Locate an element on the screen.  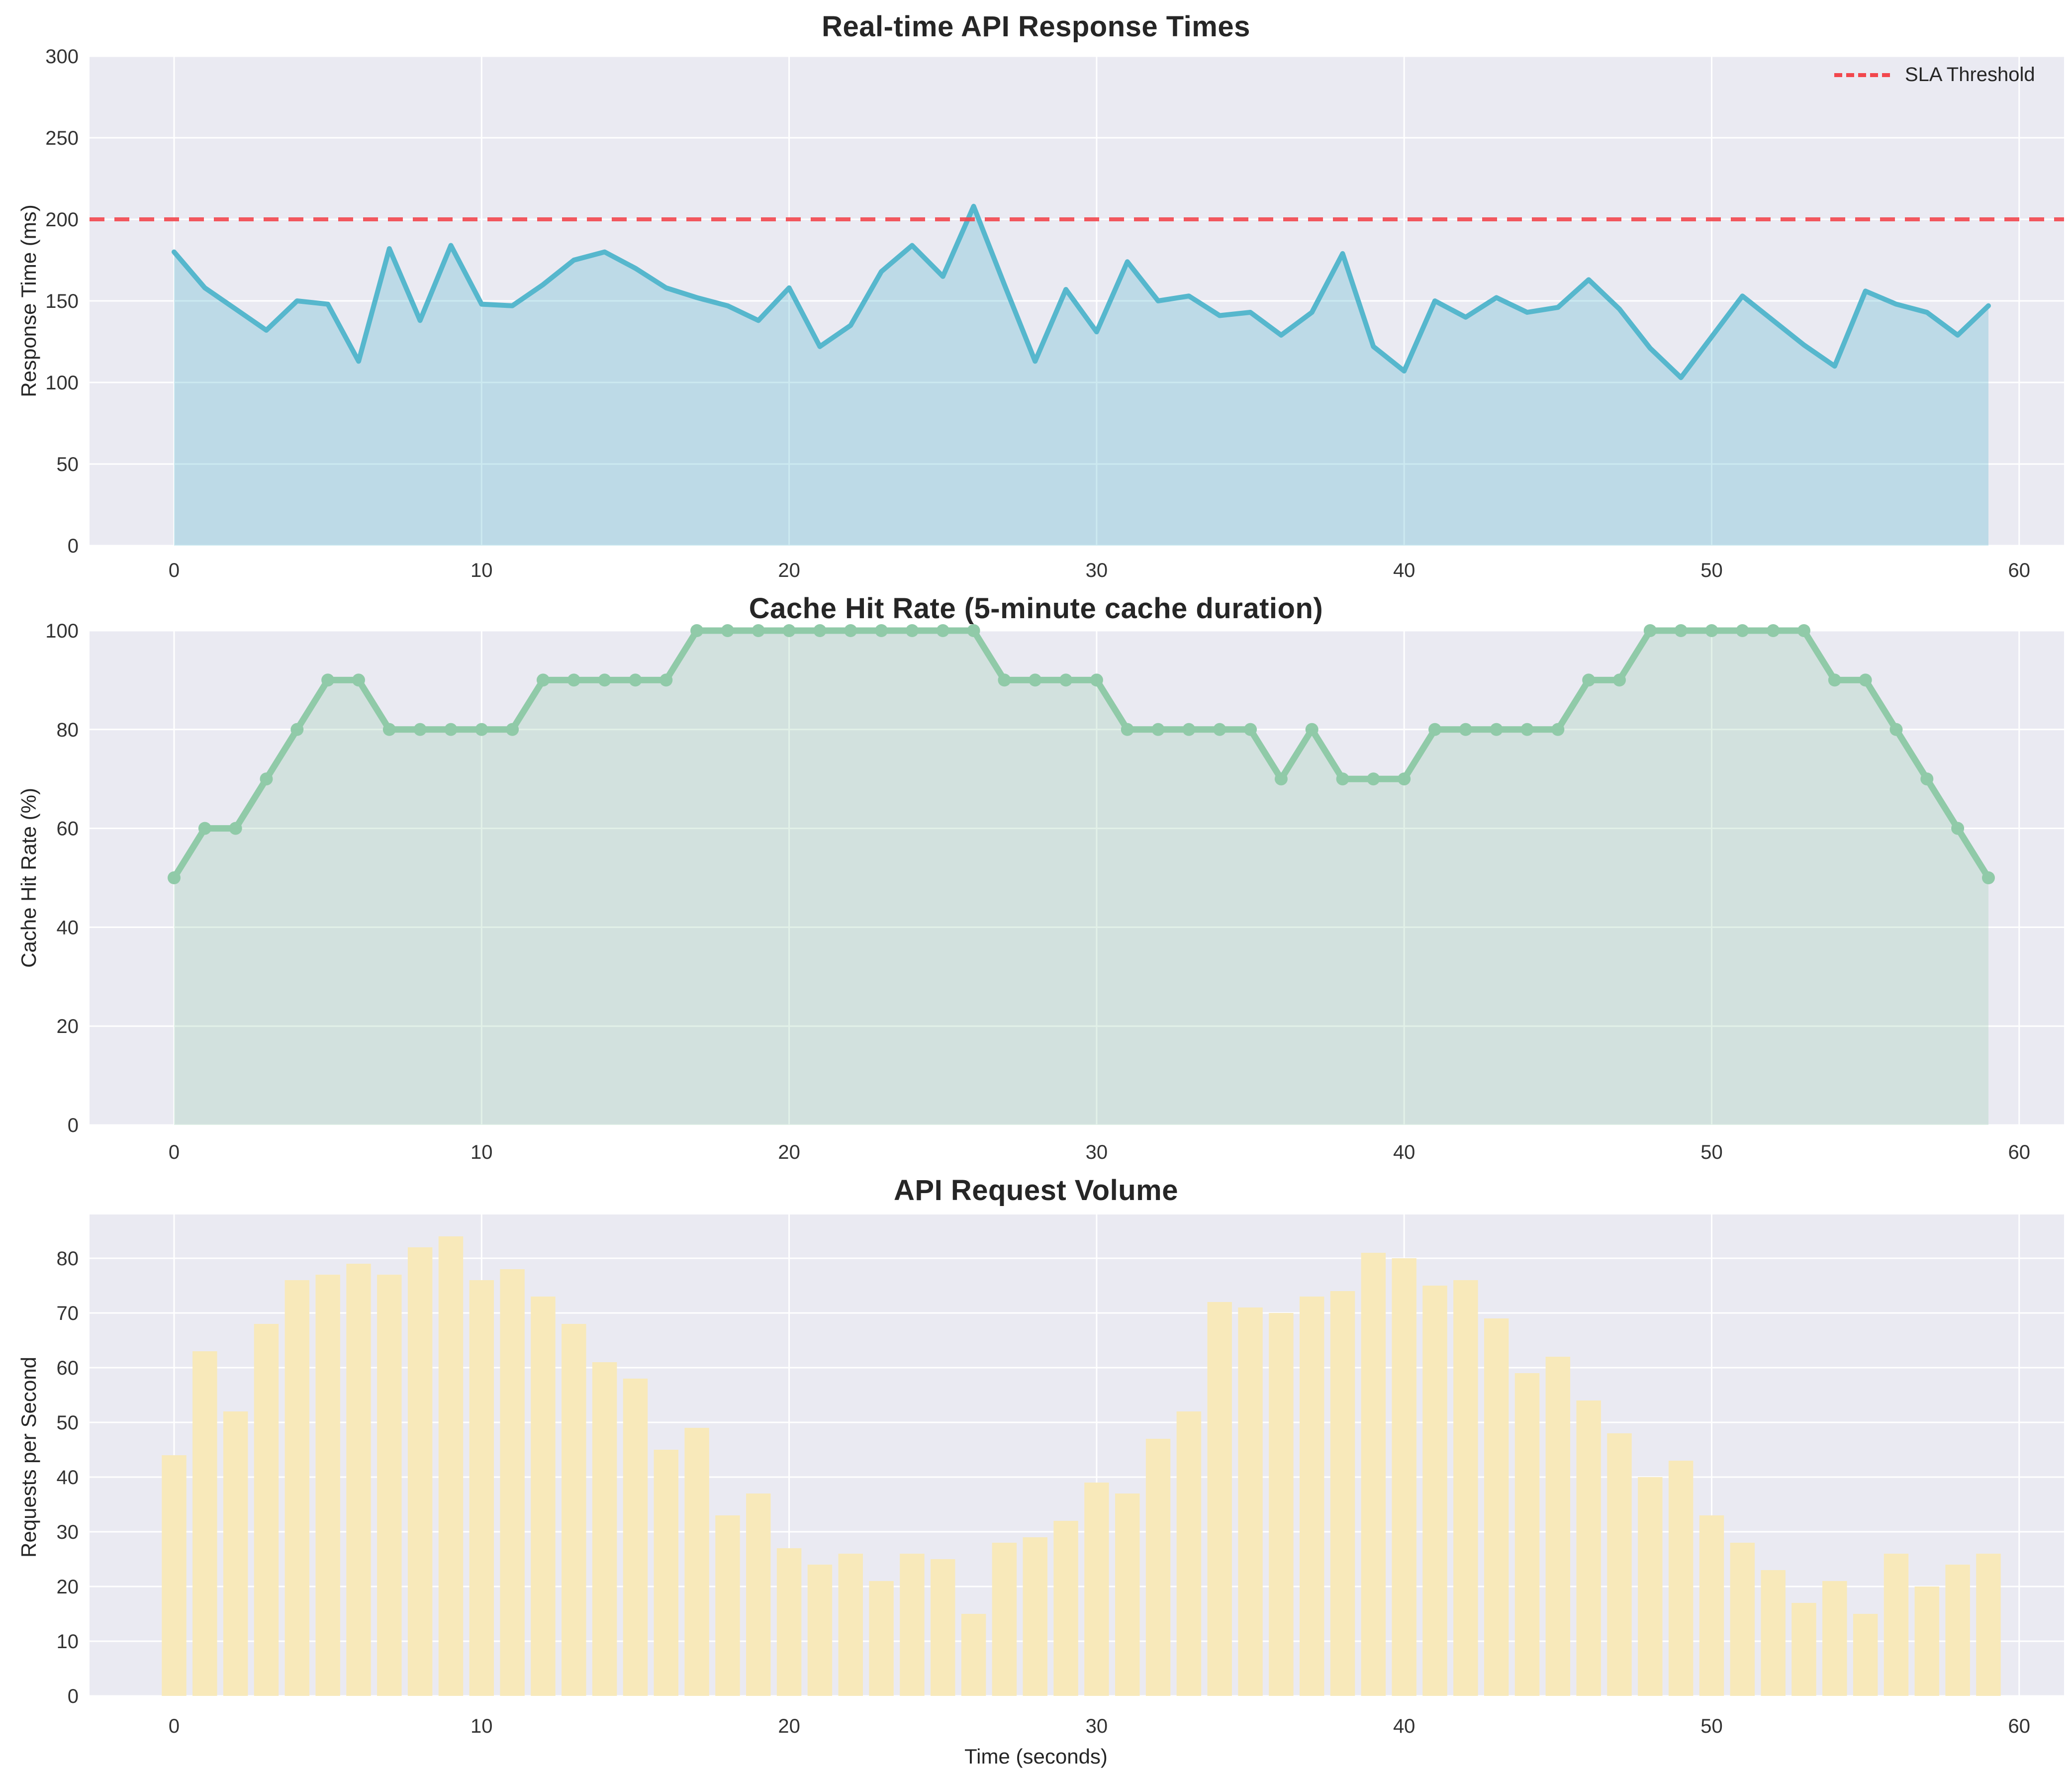
legend-label: SLA Threshold is located at coordinates (1970, 75).